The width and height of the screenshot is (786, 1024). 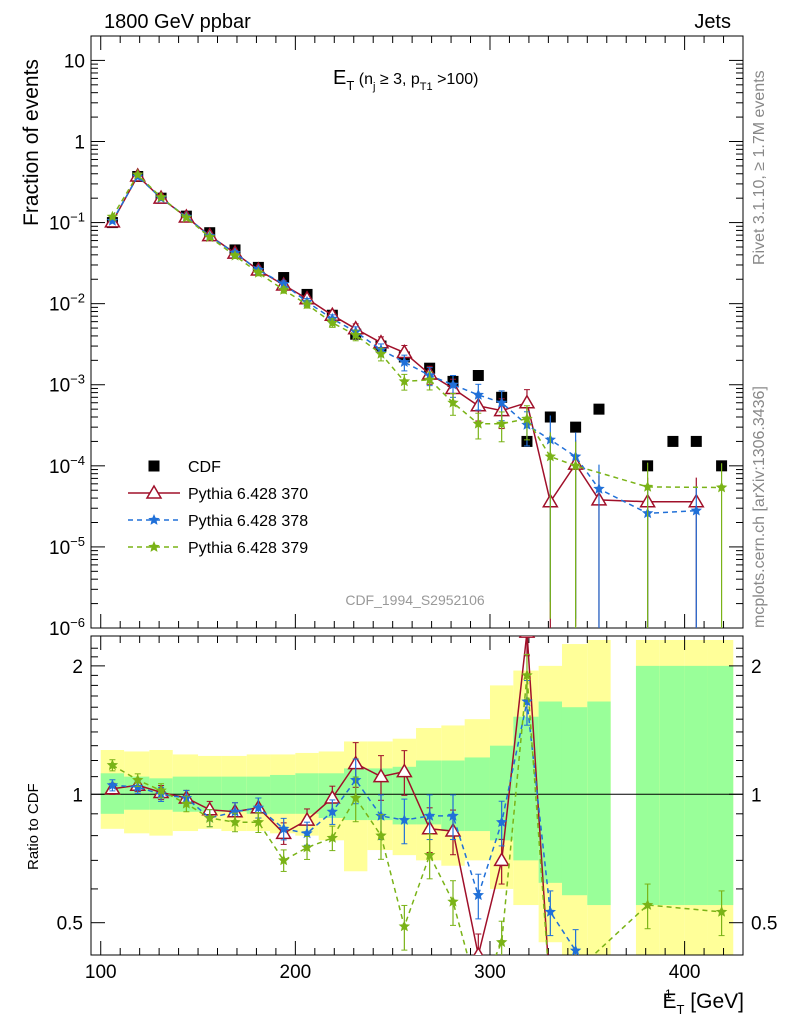 I want to click on main-y-tick-label: 1, so click(x=79, y=142).